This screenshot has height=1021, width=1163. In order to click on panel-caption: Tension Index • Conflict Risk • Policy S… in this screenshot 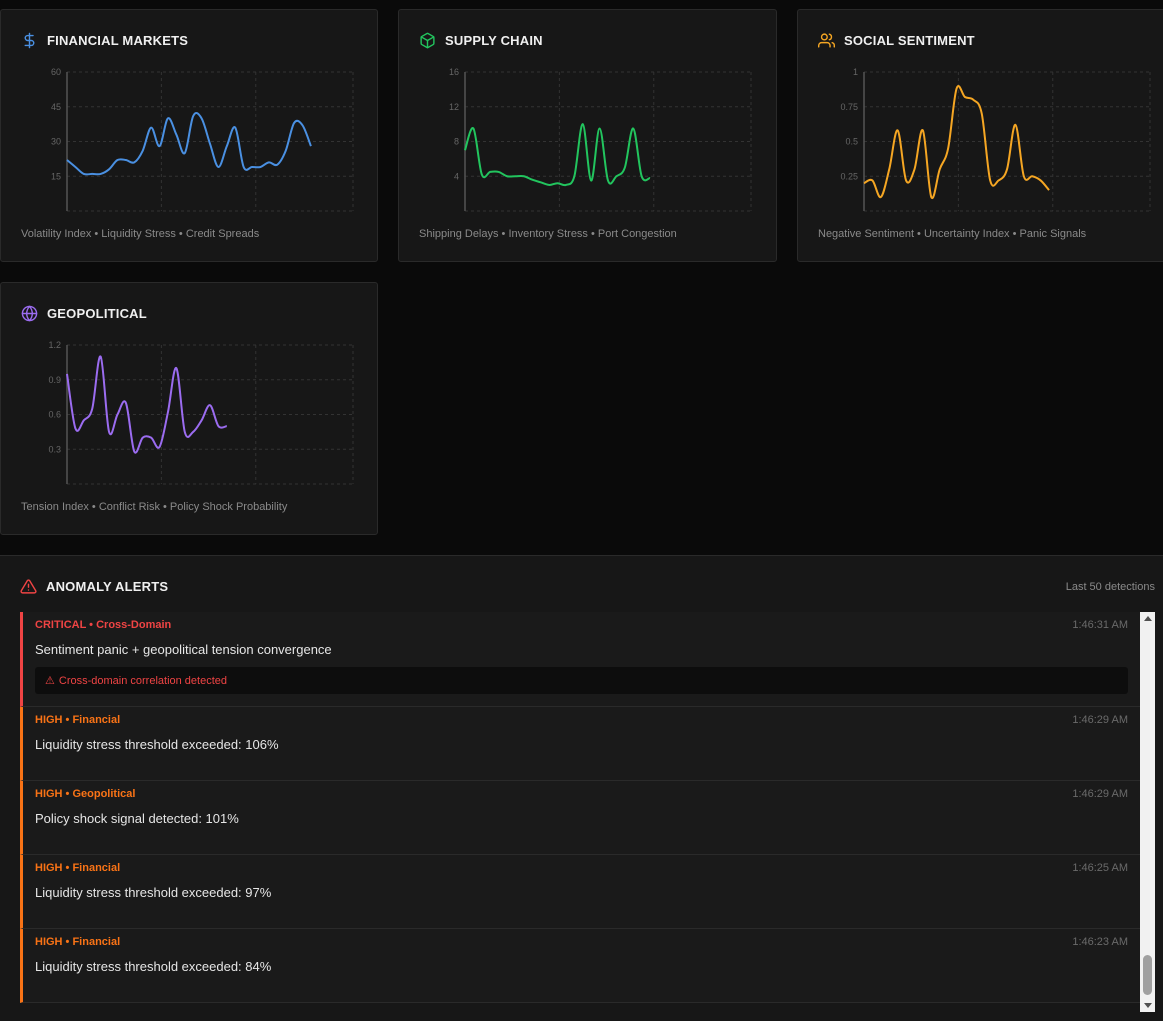, I will do `click(154, 507)`.